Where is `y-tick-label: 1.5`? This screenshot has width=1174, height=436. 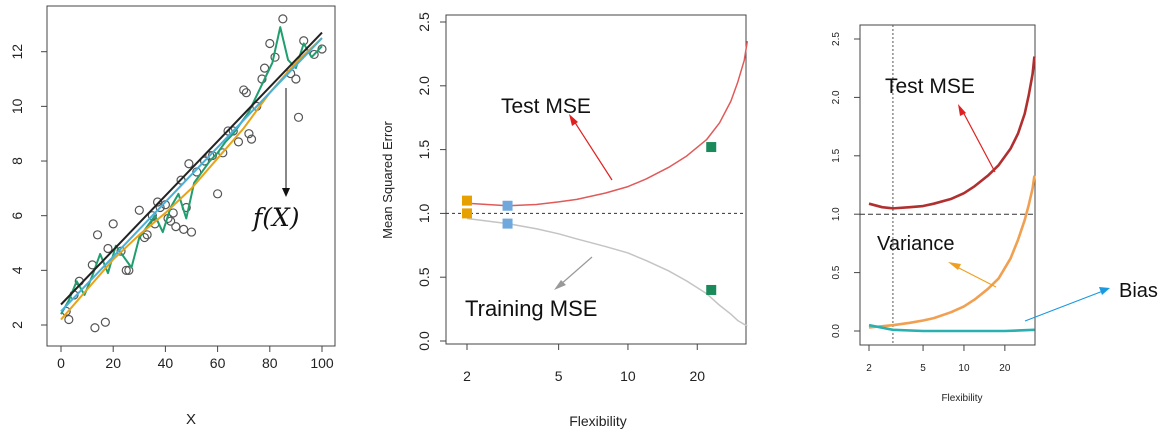
y-tick-label: 1.5 is located at coordinates (836, 155).